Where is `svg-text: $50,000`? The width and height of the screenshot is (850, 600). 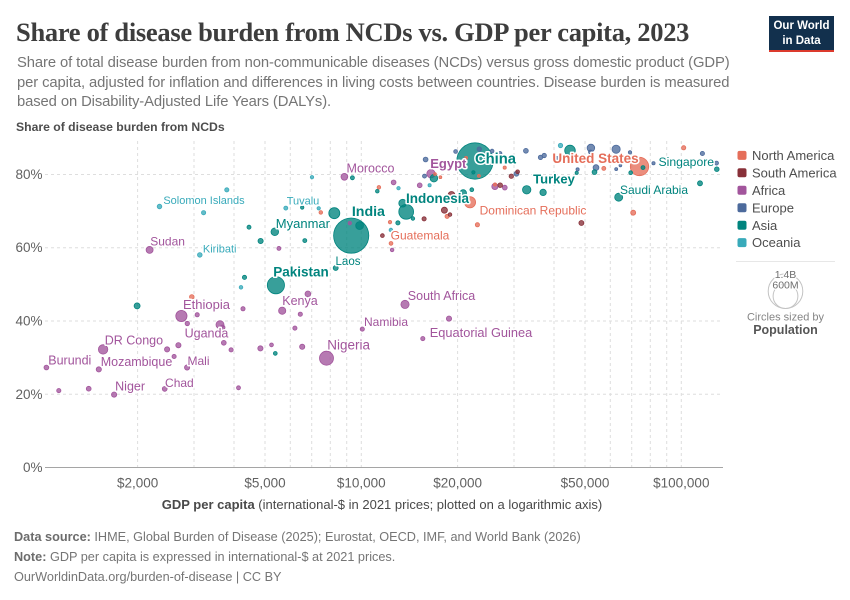
svg-text: $50,000 is located at coordinates (585, 483).